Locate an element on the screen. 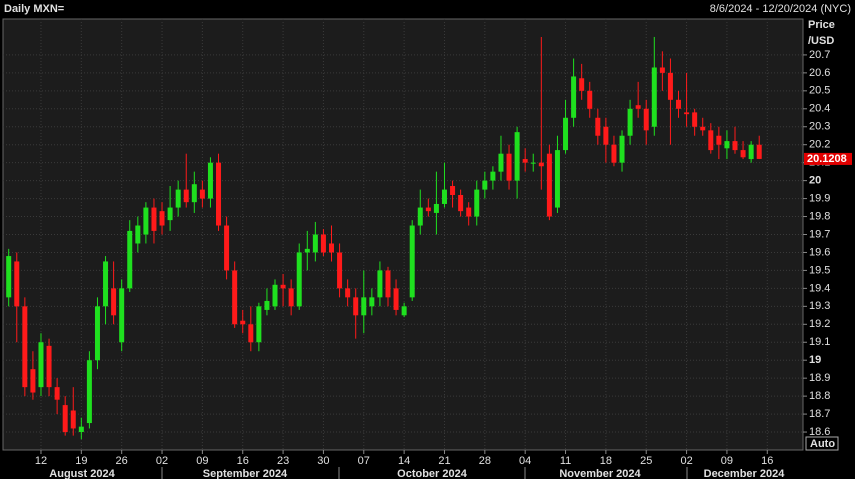 The height and width of the screenshot is (479, 855). x-tick-label: 28 is located at coordinates (485, 461).